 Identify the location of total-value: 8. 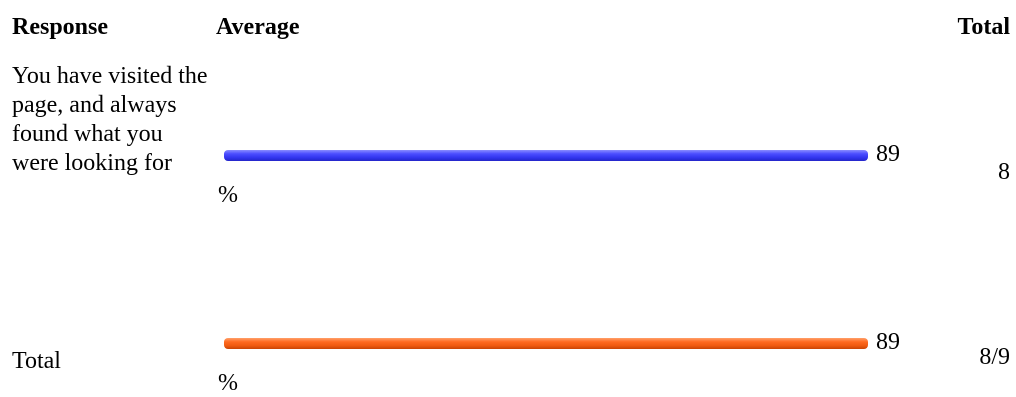
(1004, 172).